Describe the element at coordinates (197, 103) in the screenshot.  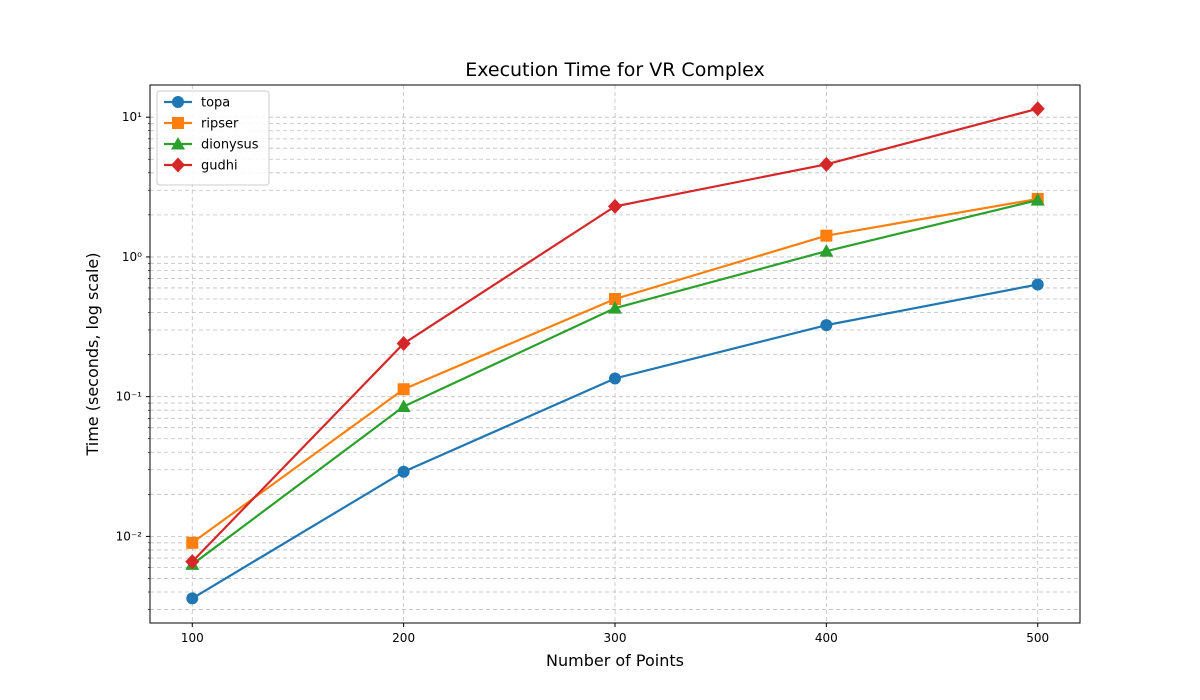
I see `legend-item-topa: topa` at that location.